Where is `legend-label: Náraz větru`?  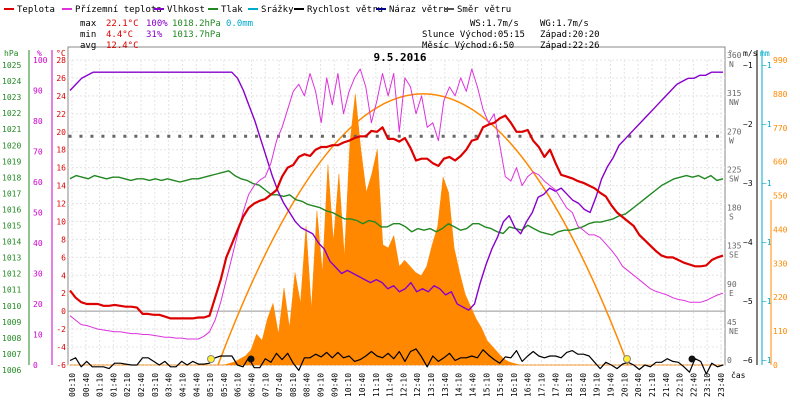 legend-label: Náraz větru is located at coordinates (419, 10).